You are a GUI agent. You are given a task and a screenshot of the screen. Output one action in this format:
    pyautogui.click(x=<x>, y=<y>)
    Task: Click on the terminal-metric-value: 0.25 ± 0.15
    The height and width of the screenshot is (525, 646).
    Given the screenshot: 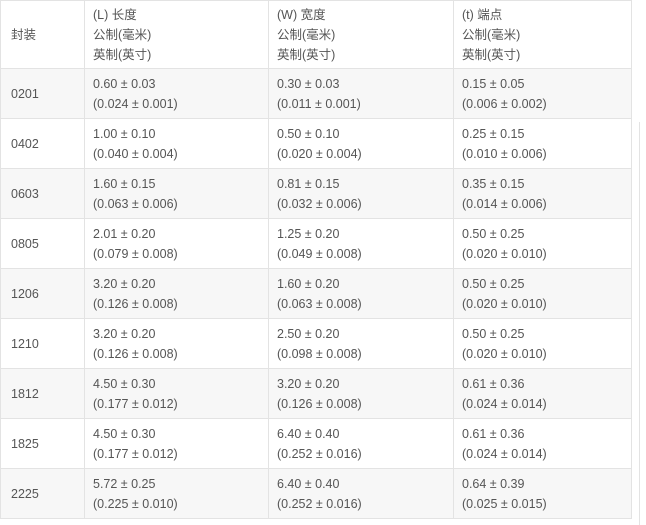 What is the action you would take?
    pyautogui.click(x=493, y=133)
    